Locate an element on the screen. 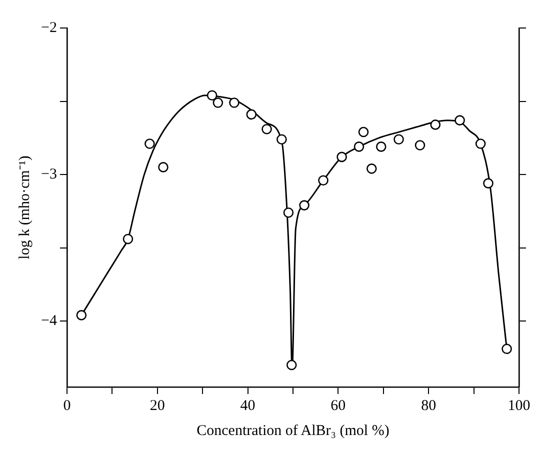 Image resolution: width=544 pixels, height=455 pixels. x-axis-title: Concentration of AlBr₃ (mol %) is located at coordinates (293, 430).